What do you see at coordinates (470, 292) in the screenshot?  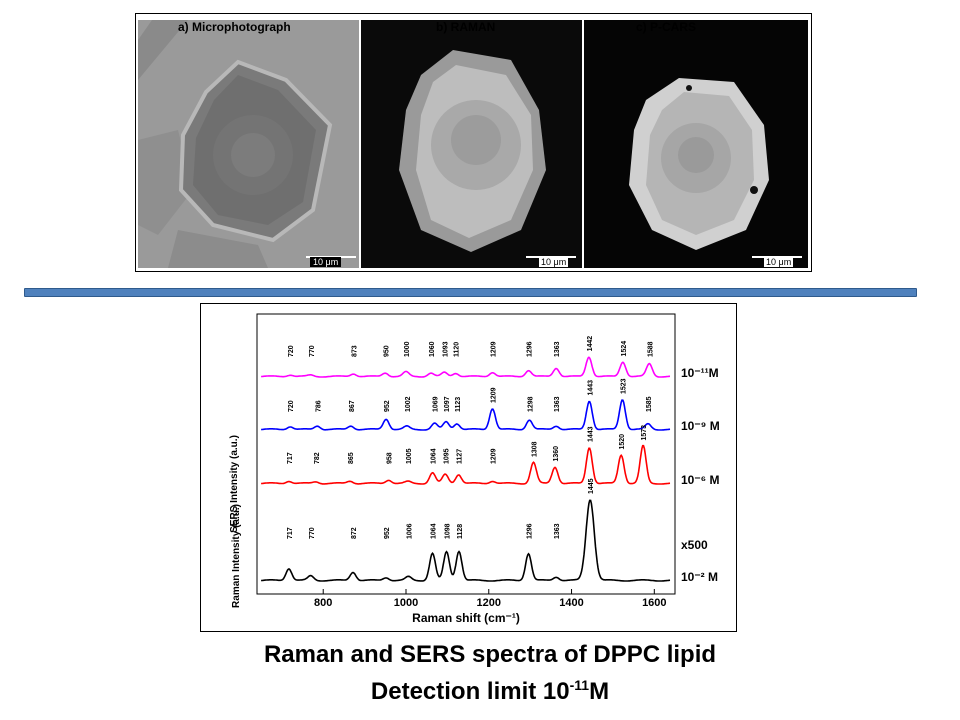 I see `divider-bar` at bounding box center [470, 292].